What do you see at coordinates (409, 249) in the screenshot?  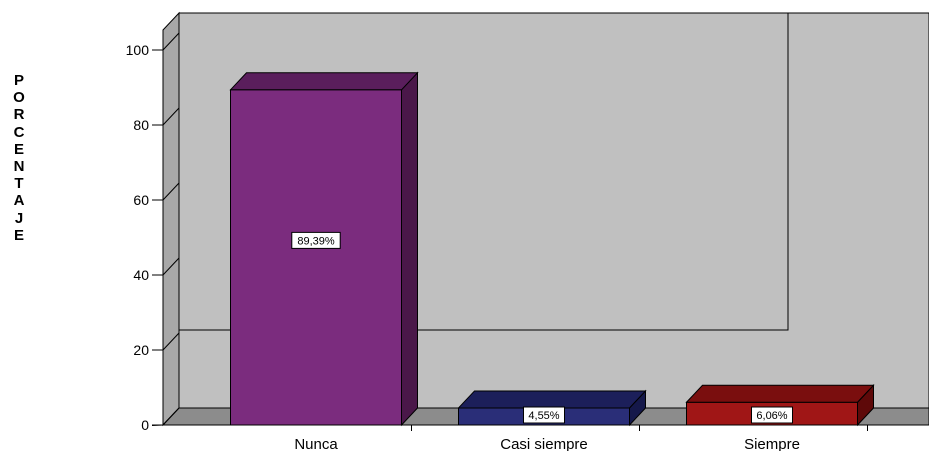 I see `bar-side` at bounding box center [409, 249].